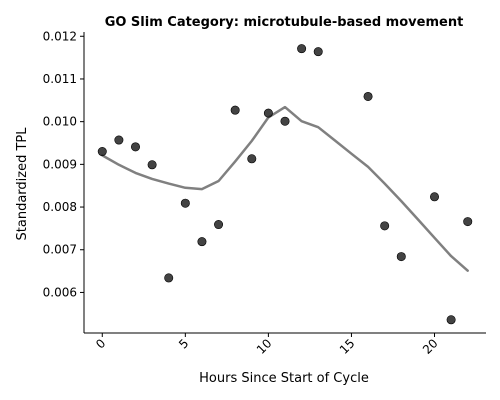 The image size is (500, 400). What do you see at coordinates (183, 343) in the screenshot?
I see `x-tick-label: 5` at bounding box center [183, 343].